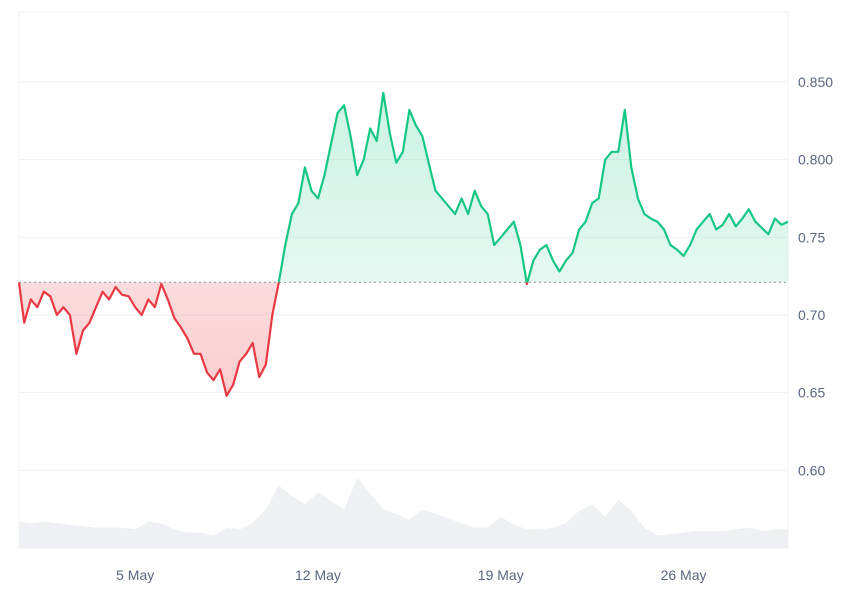  I want to click on y-tick-label: 0.70, so click(811, 315).